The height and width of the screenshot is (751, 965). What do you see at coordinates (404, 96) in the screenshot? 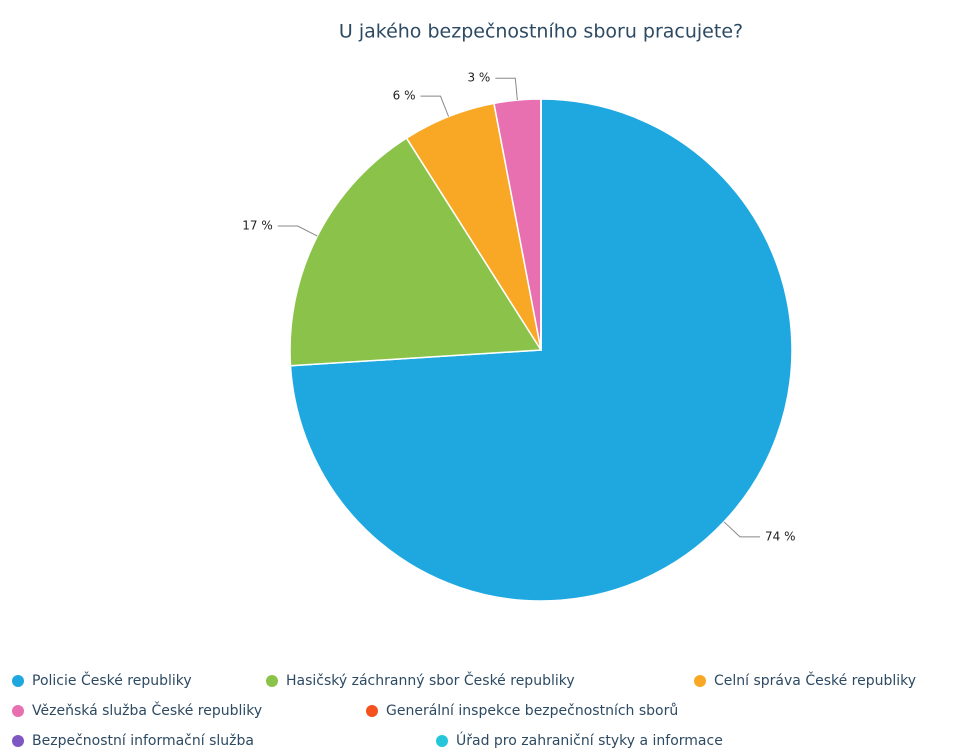
I see `data-label: 6 %` at bounding box center [404, 96].